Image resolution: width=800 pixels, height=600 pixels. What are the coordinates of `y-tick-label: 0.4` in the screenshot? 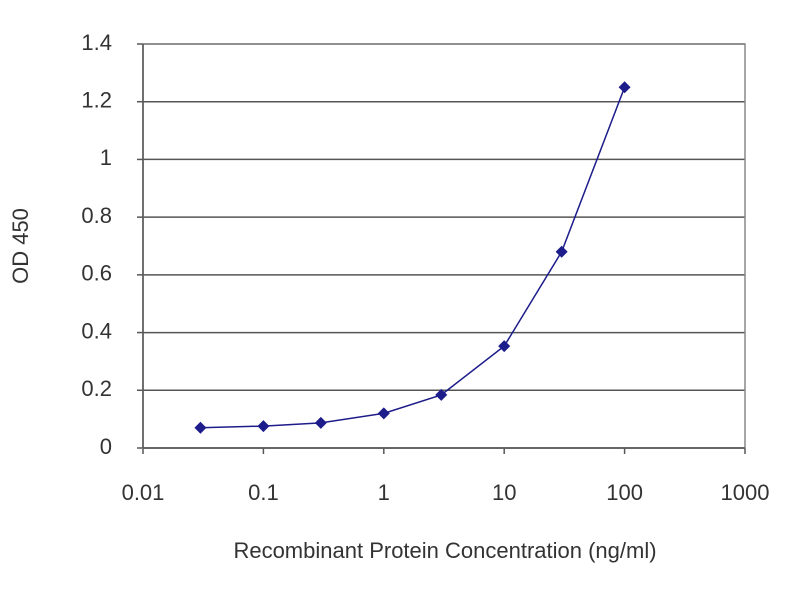 It's located at (96, 330).